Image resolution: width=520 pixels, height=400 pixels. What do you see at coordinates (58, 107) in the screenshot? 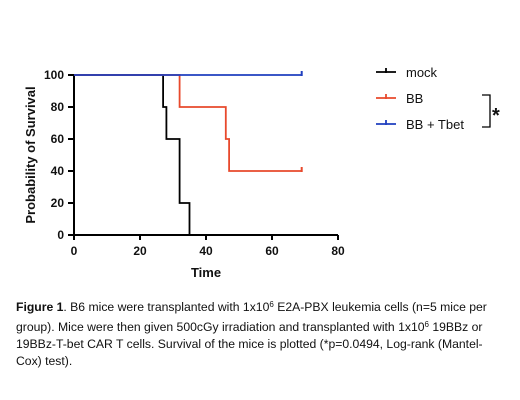
I see `y-tick-label: 80` at bounding box center [58, 107].